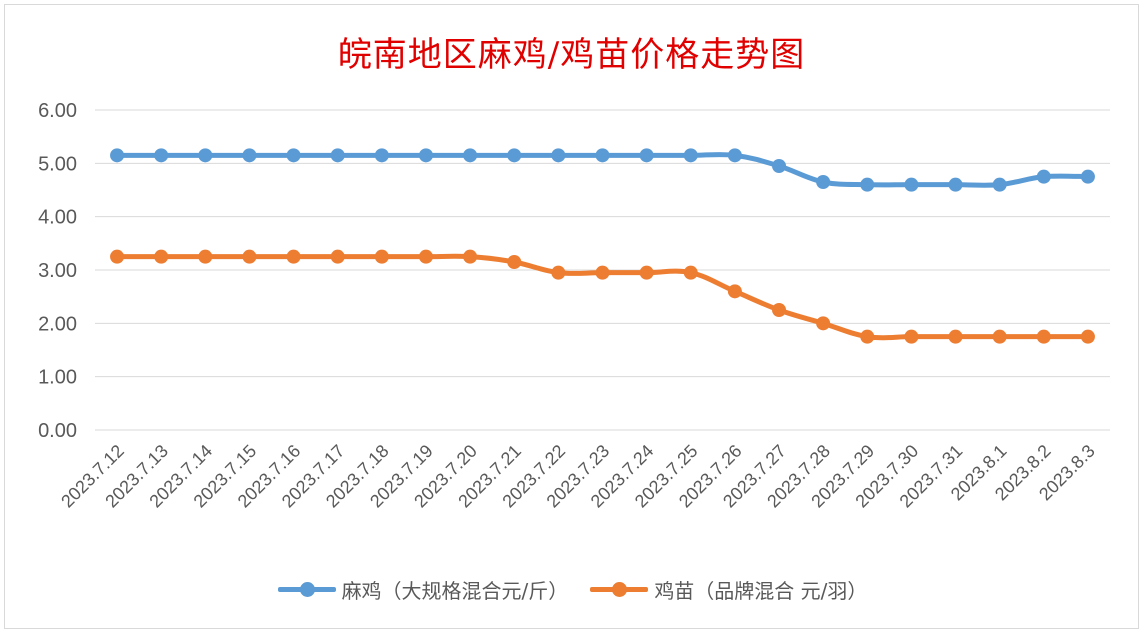  What do you see at coordinates (57, 324) in the screenshot?
I see `y-tick-label: 2.00` at bounding box center [57, 324].